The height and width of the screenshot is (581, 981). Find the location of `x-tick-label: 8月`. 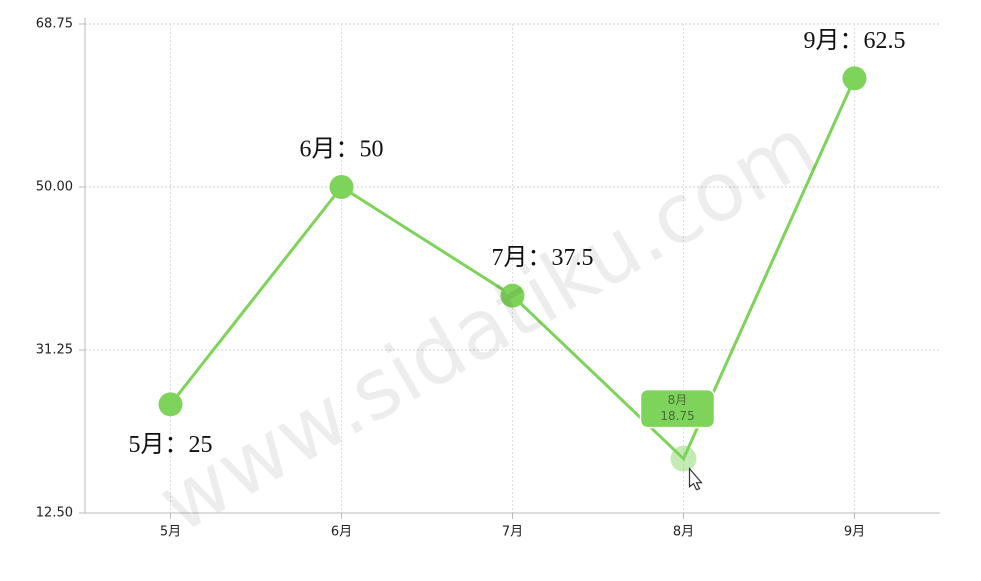

x-tick-label: 8月 is located at coordinates (683, 532).